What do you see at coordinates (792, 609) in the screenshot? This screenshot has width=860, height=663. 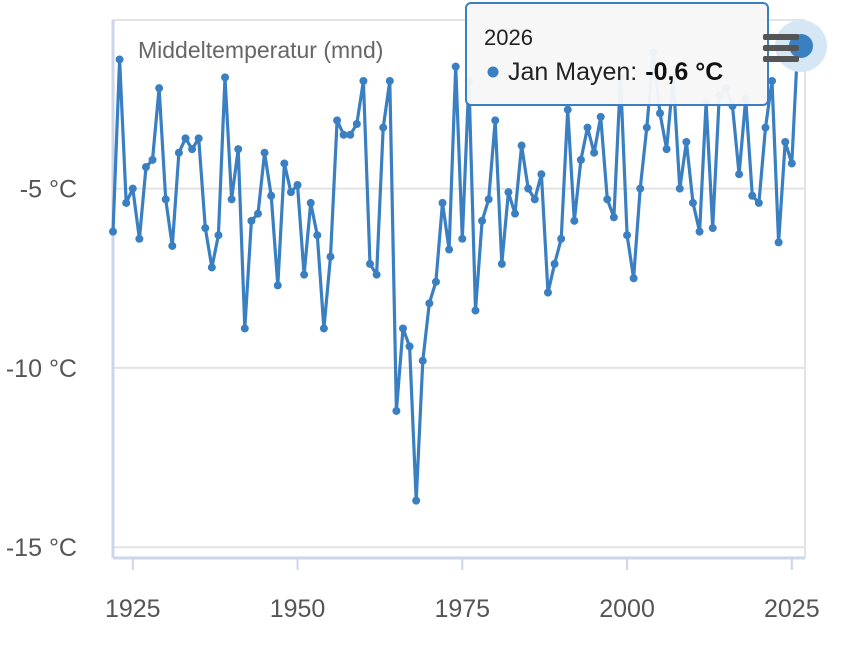 I see `x-tick-label: 2025` at bounding box center [792, 609].